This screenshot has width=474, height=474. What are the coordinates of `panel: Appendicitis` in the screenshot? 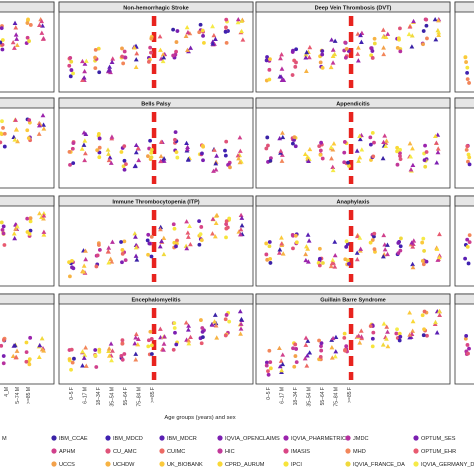 It's located at (353, 143).